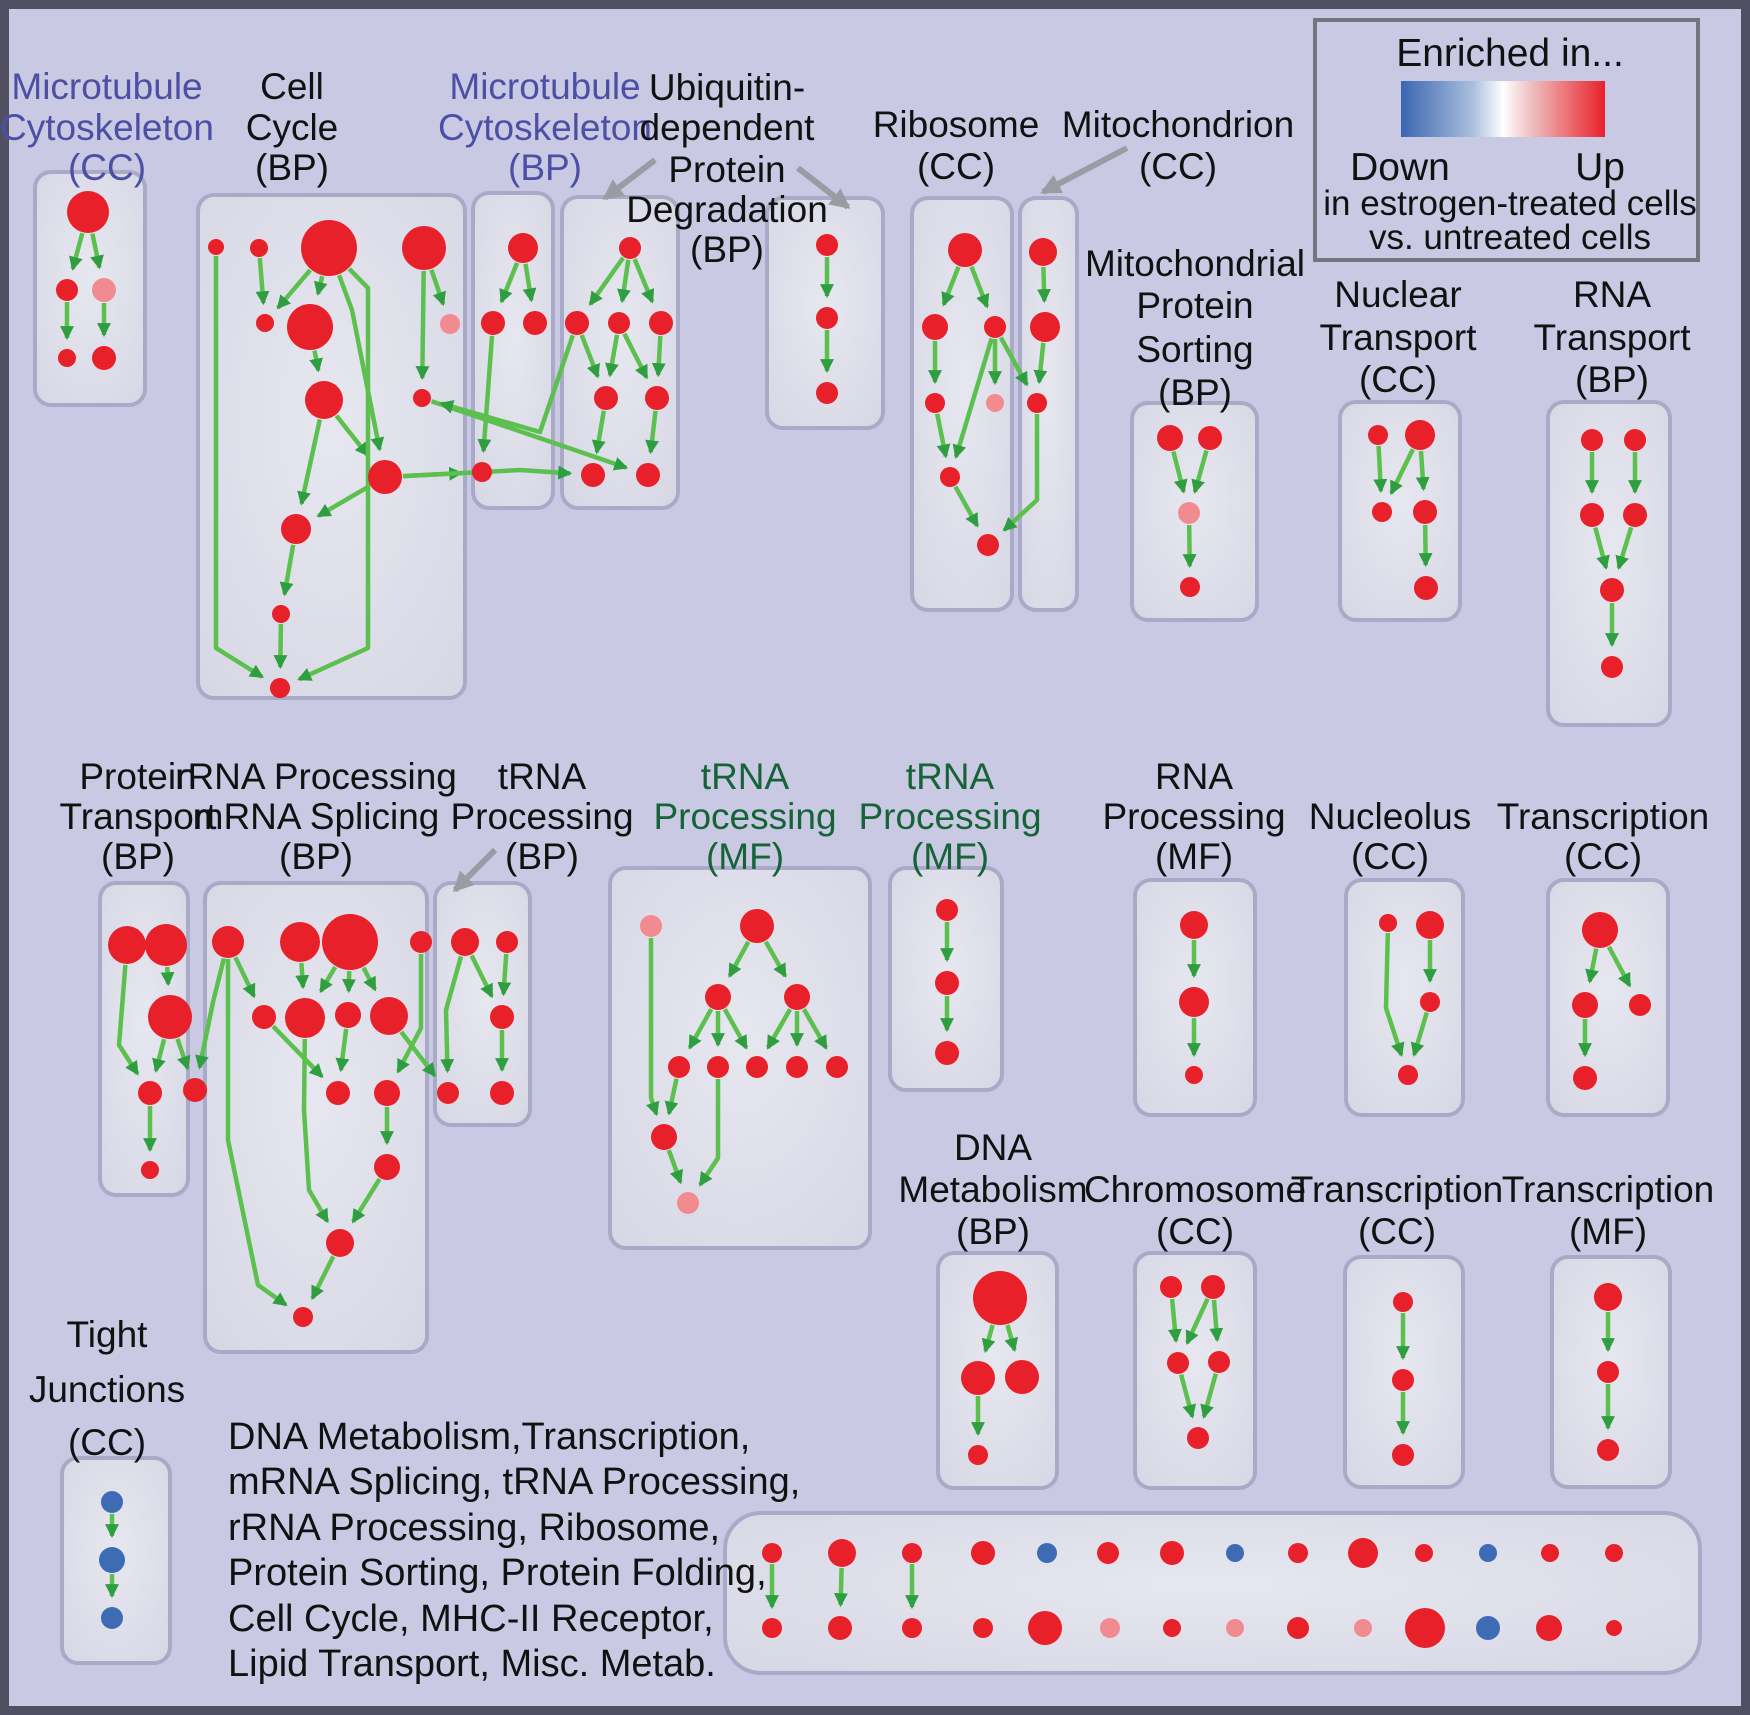 The height and width of the screenshot is (1715, 1750). What do you see at coordinates (422, 398) in the screenshot?
I see `go-node-c13` at bounding box center [422, 398].